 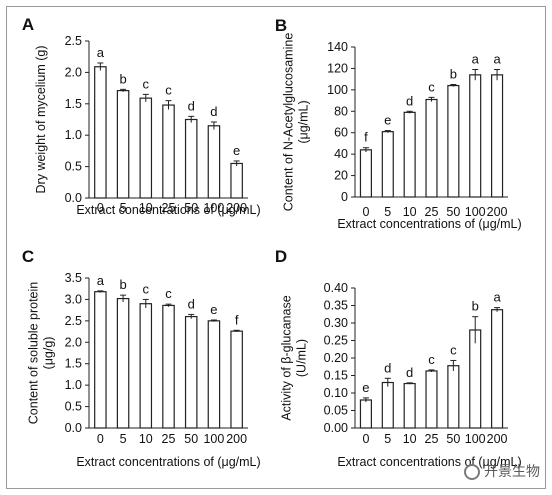 I want to click on watermark: 开景生物, so click(x=502, y=471).